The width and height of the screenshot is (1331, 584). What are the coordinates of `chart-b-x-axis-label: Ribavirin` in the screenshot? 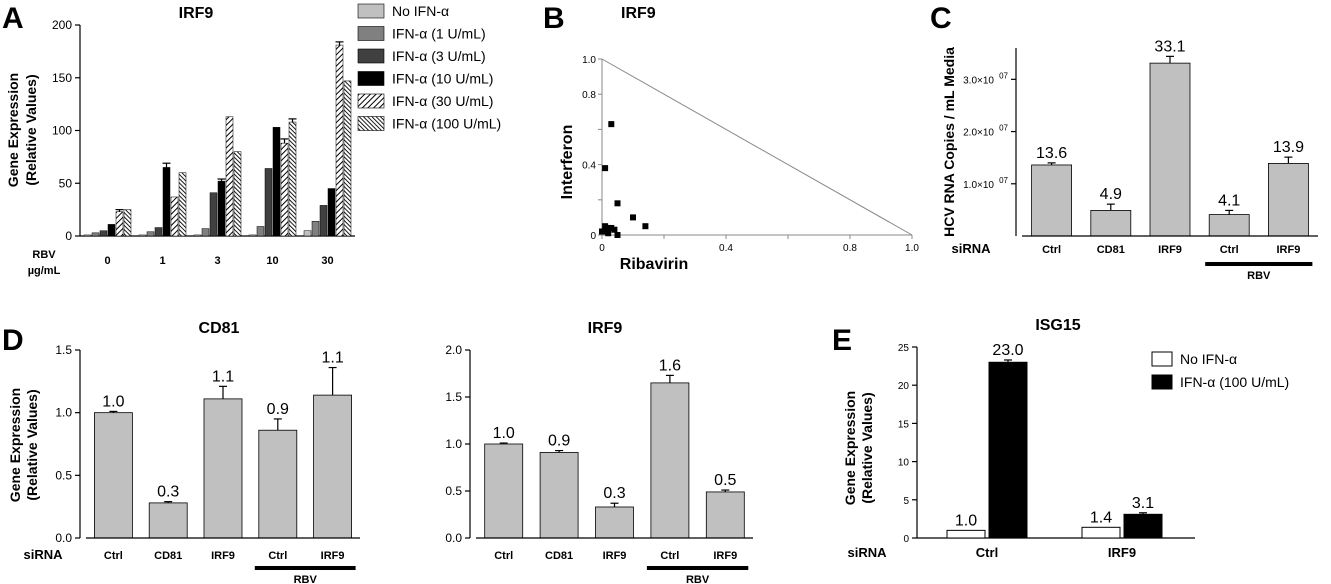 It's located at (654, 264).